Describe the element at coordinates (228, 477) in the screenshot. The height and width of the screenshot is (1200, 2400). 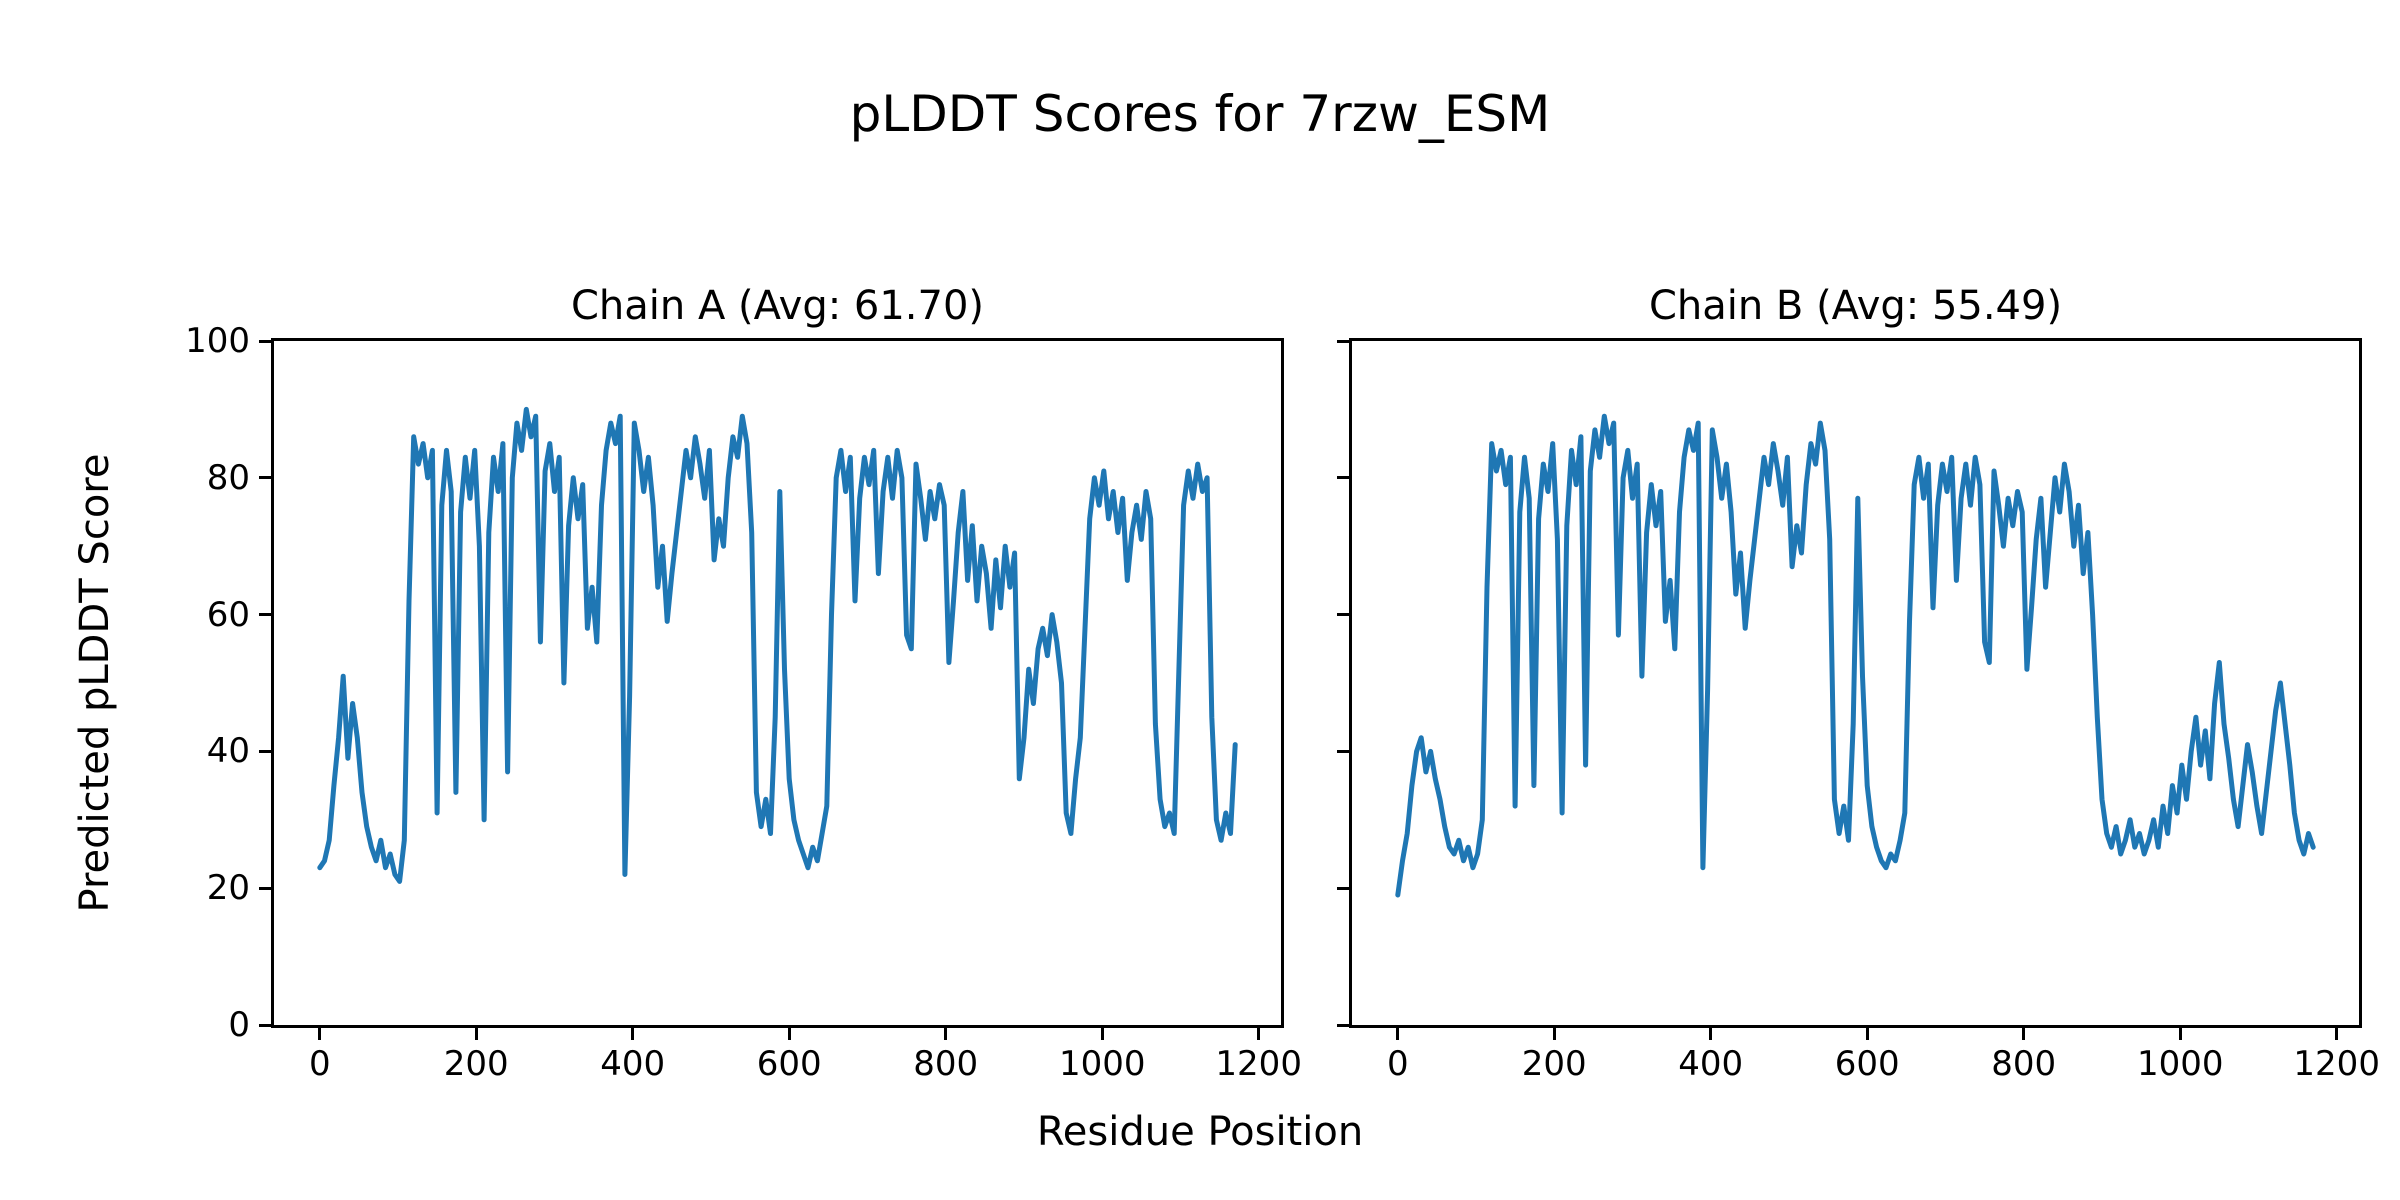
I see `y-tick-label: 80` at that location.